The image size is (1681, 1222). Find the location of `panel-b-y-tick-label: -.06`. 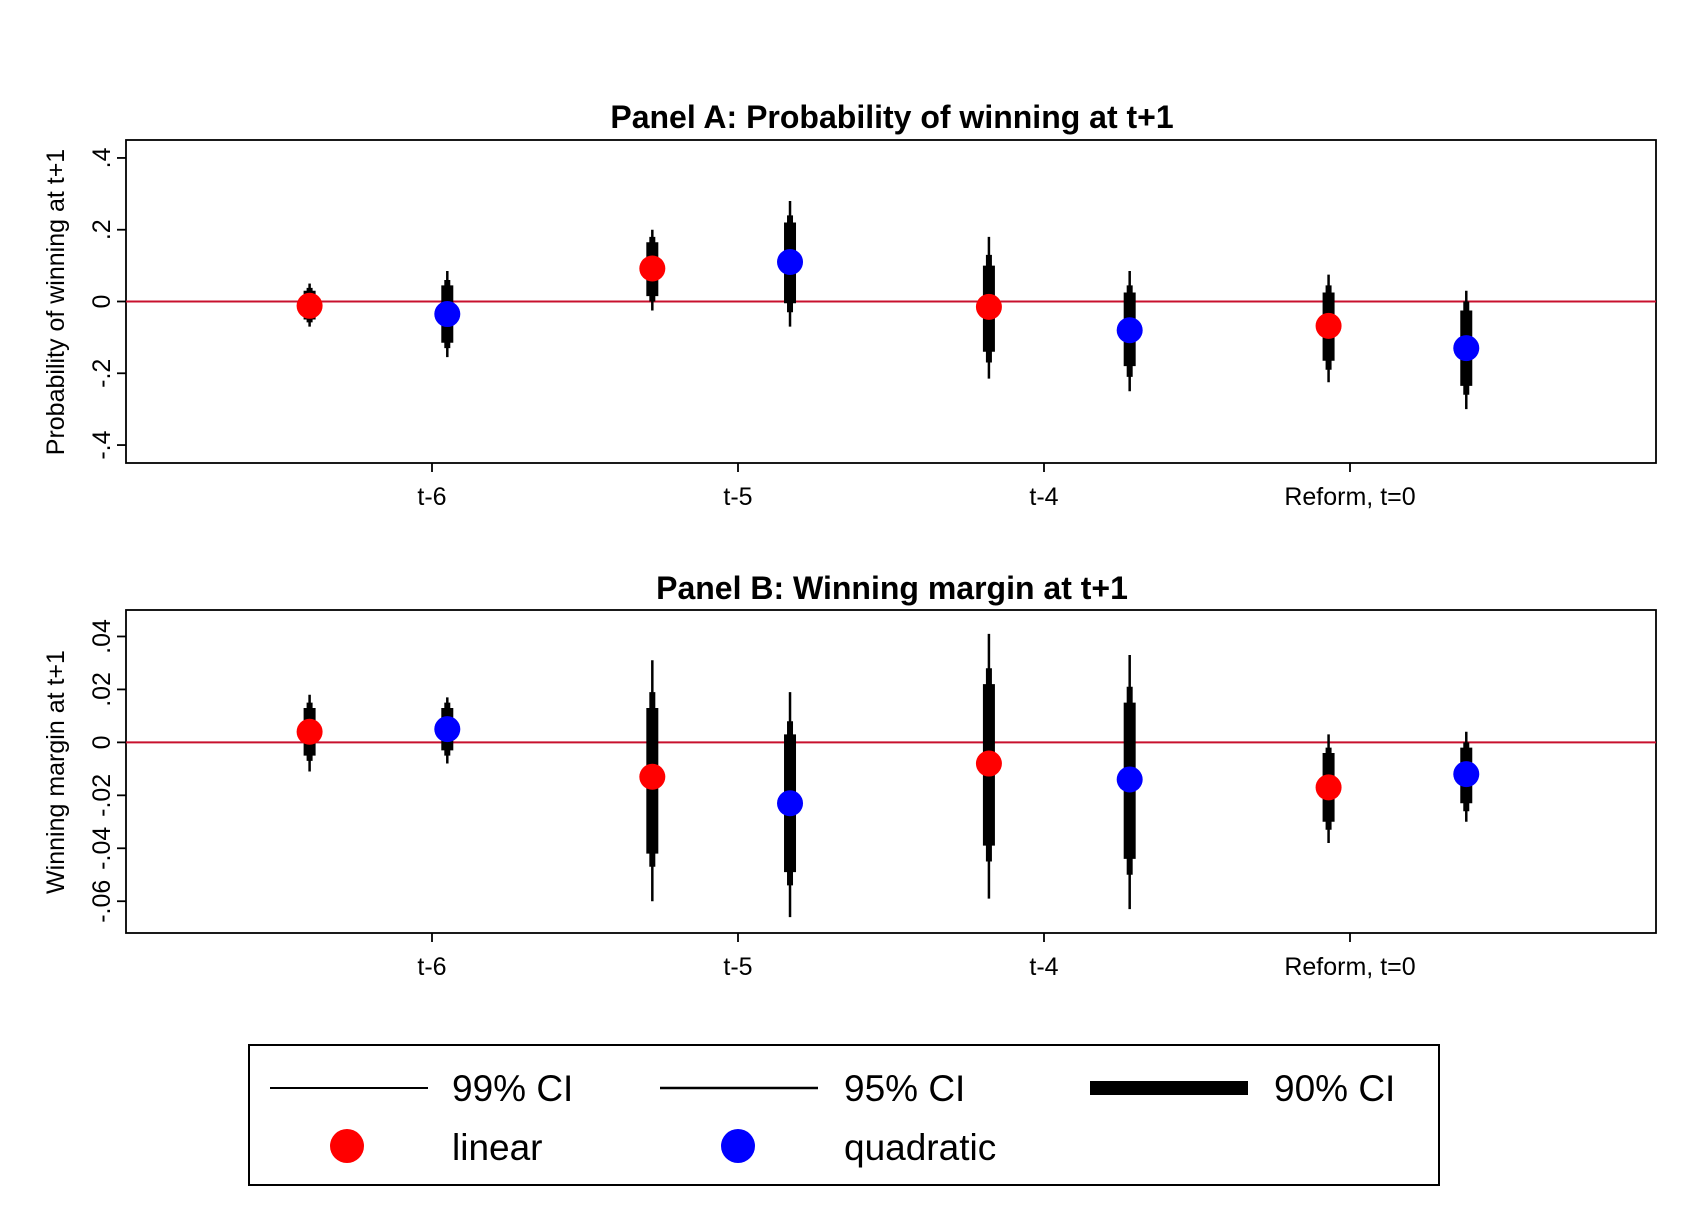

panel-b-y-tick-label: -.06 is located at coordinates (102, 901).